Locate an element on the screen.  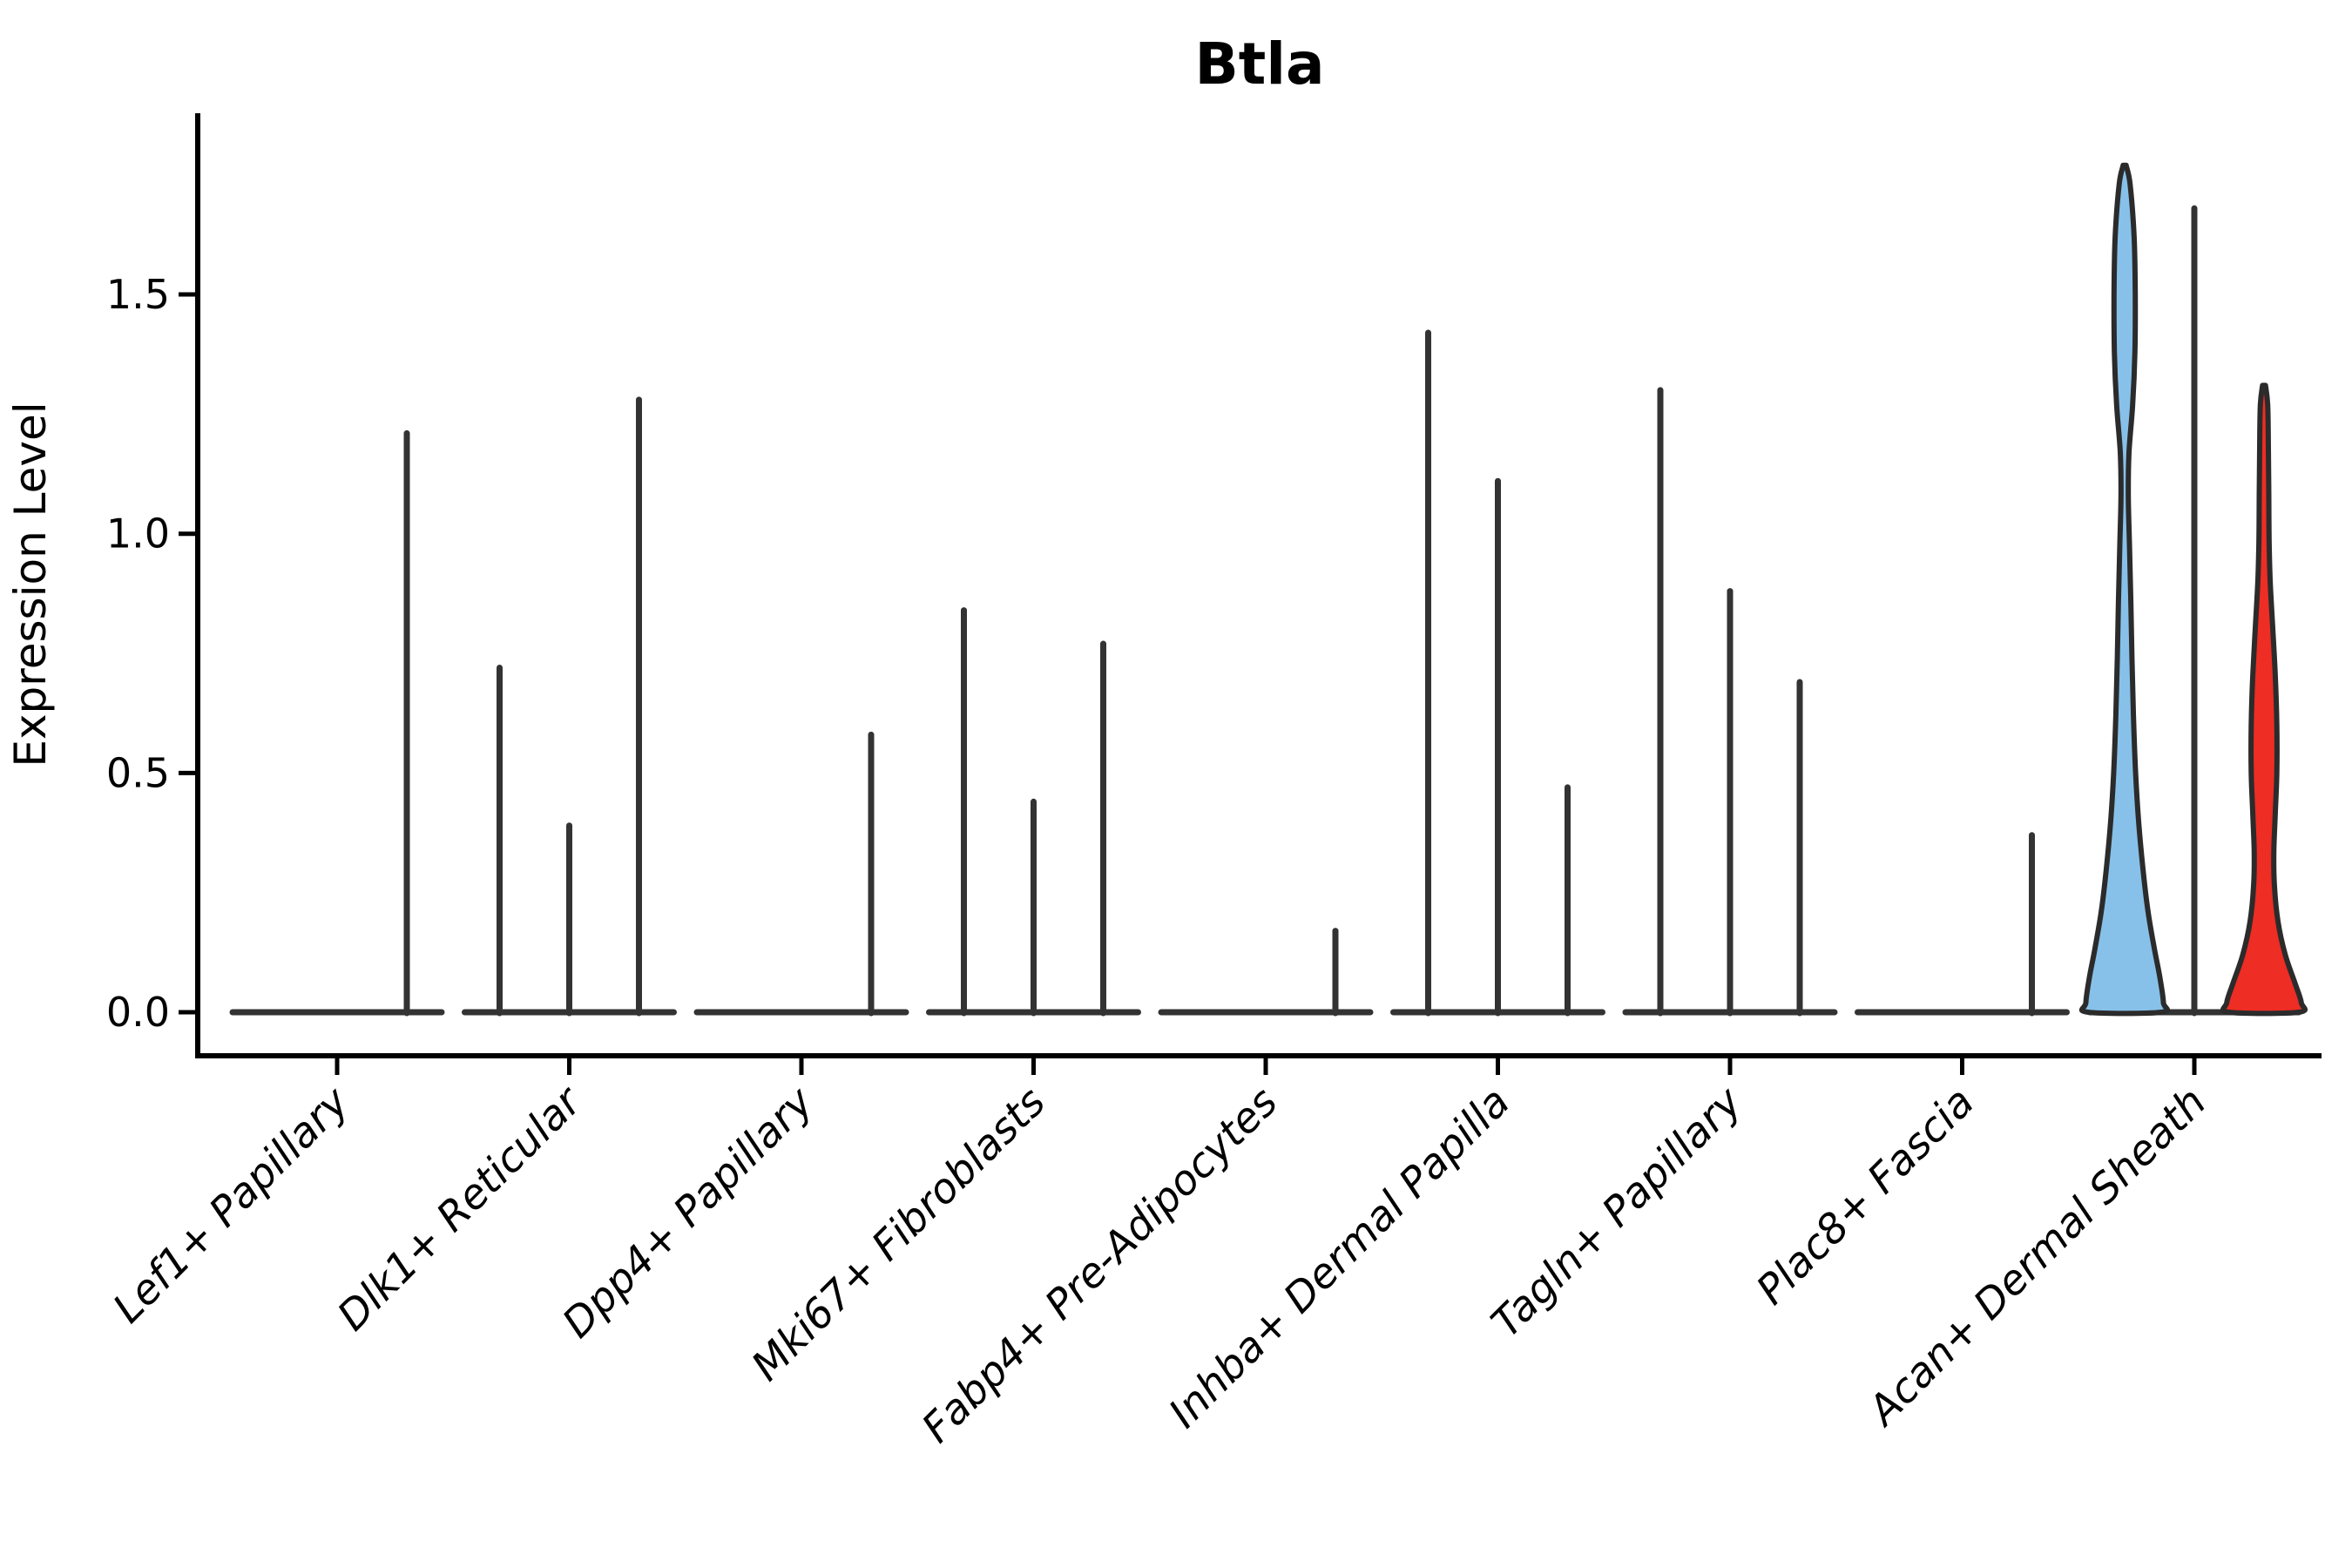
y-tick-label: 1.0 is located at coordinates (138, 534).